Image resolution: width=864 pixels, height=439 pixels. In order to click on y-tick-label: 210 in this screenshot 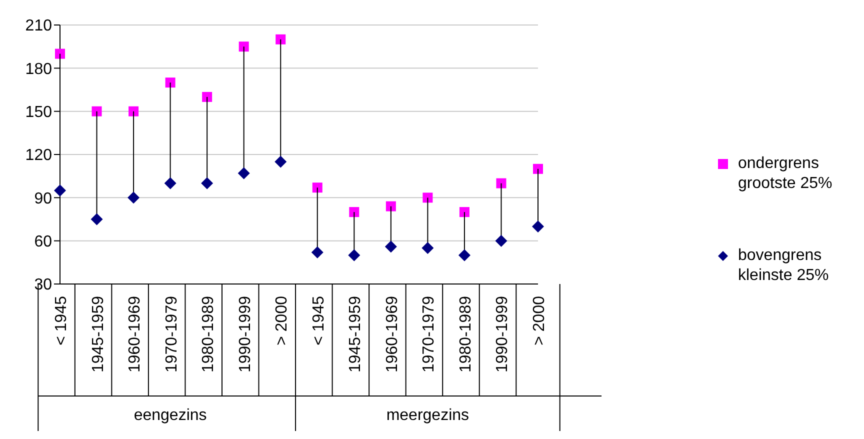, I will do `click(38, 26)`.